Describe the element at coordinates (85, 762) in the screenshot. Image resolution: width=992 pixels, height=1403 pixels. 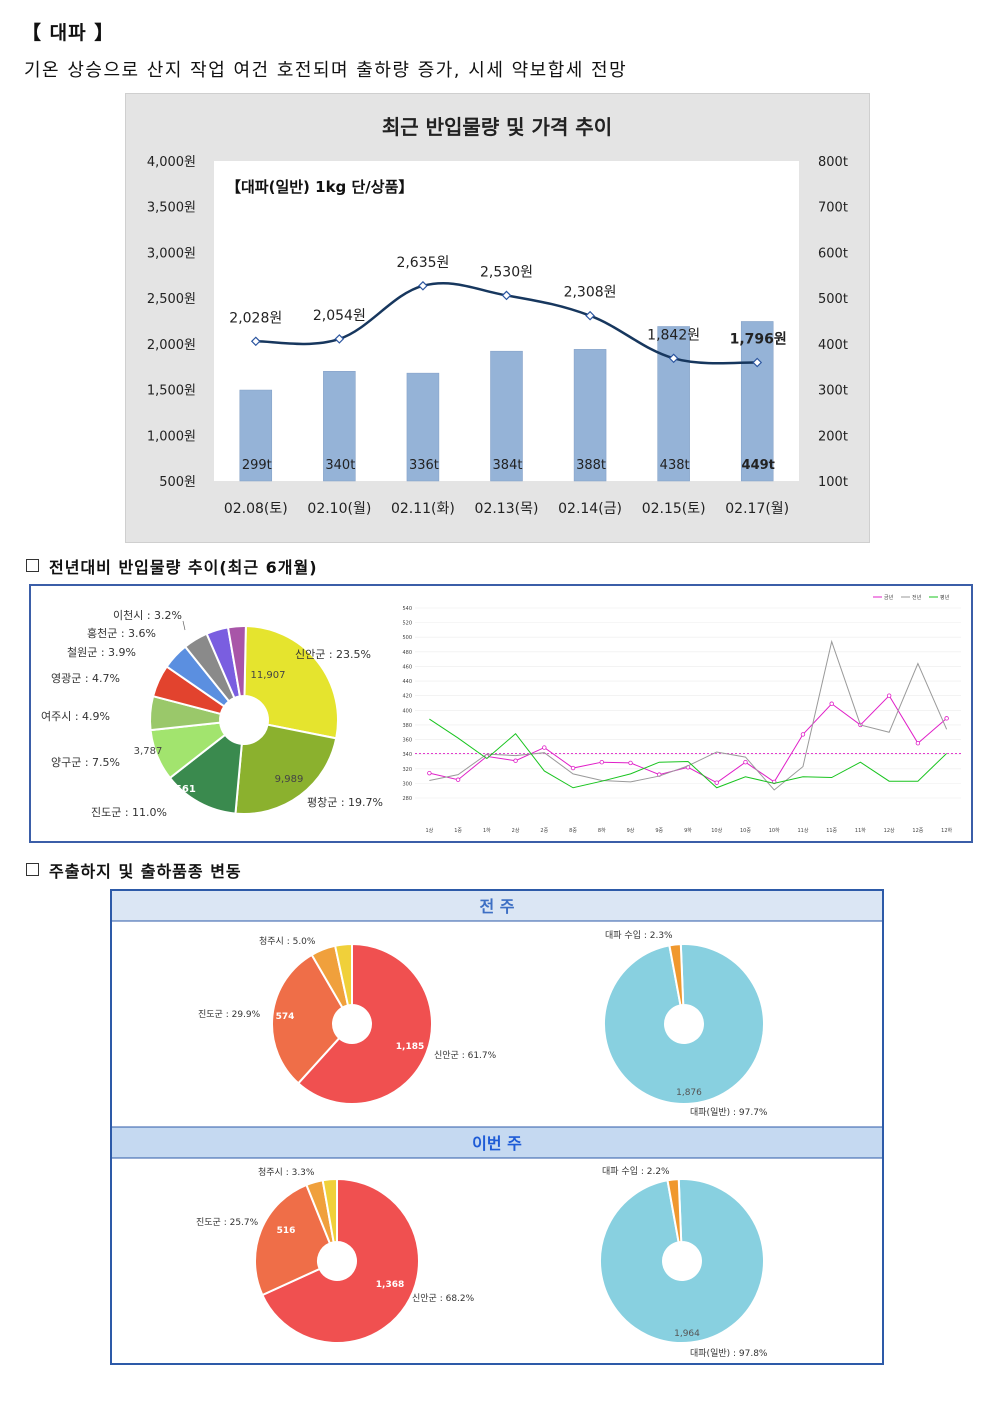
I see `pie-label: 양구군 : 7.5%` at that location.